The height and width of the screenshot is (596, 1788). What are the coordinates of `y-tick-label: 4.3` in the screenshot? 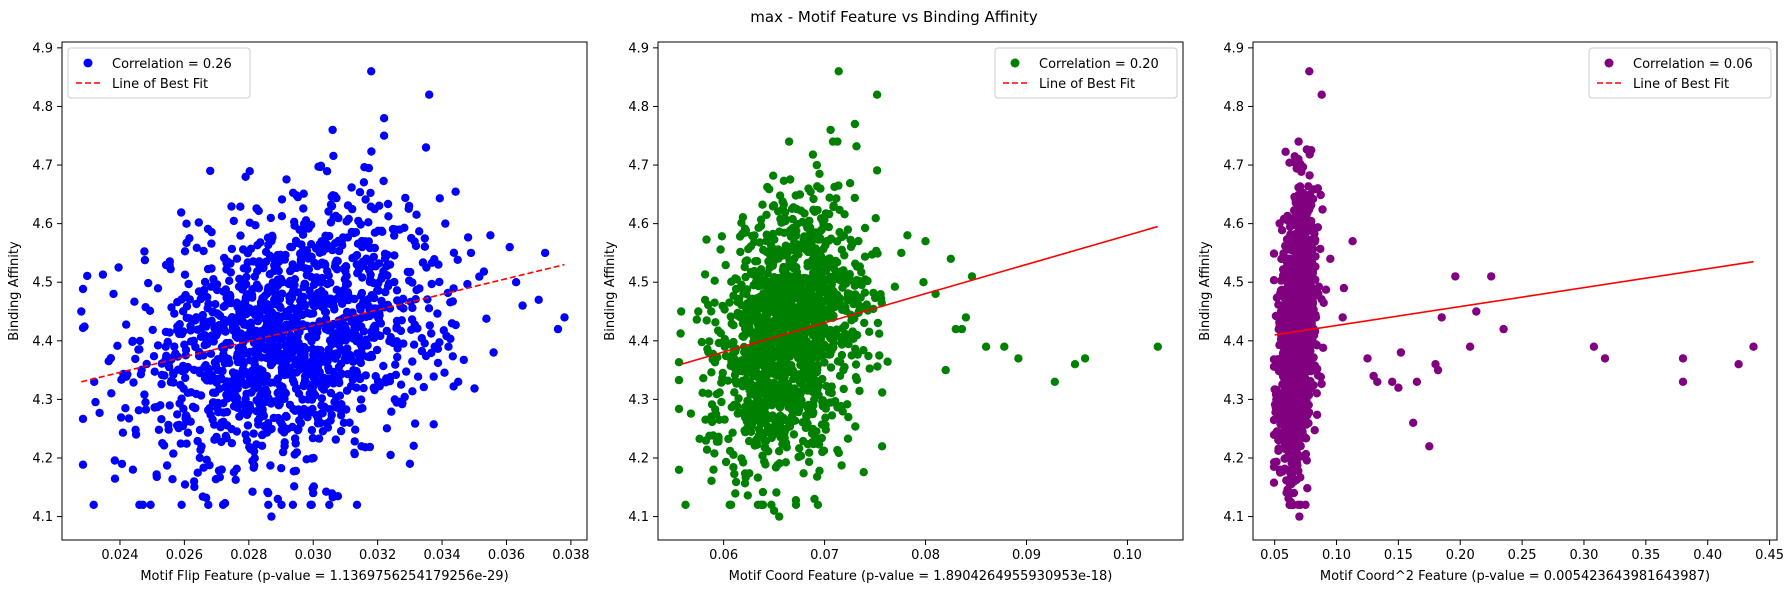 It's located at (42, 400).